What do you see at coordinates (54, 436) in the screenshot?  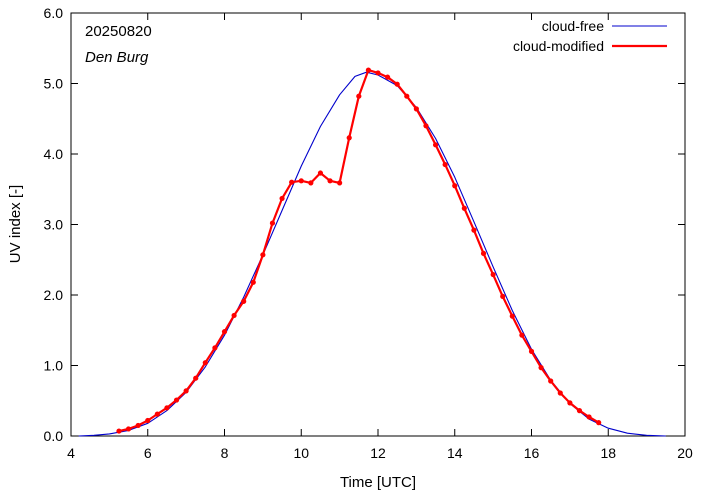 I see `y-tick-label: 0.0` at bounding box center [54, 436].